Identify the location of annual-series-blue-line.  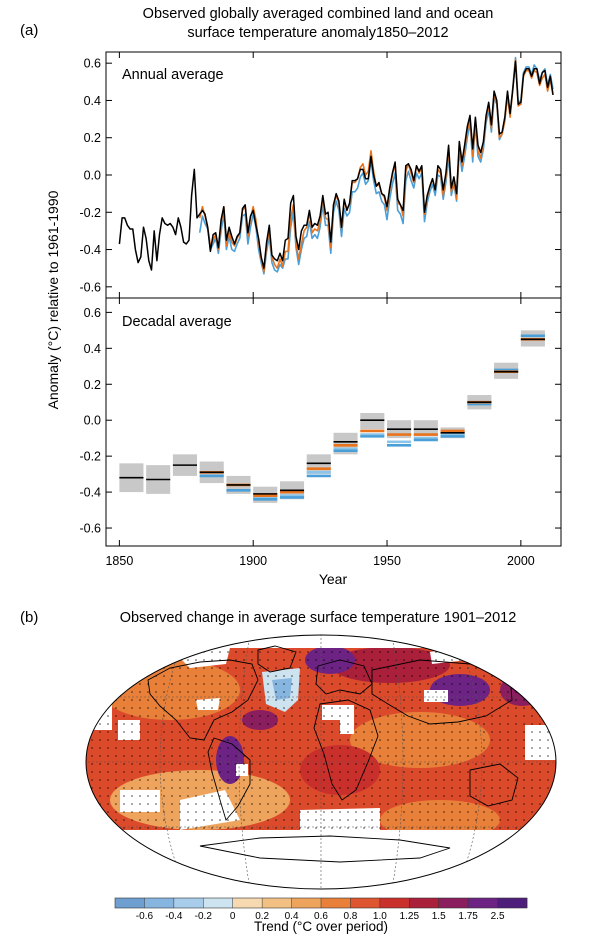
(376, 165).